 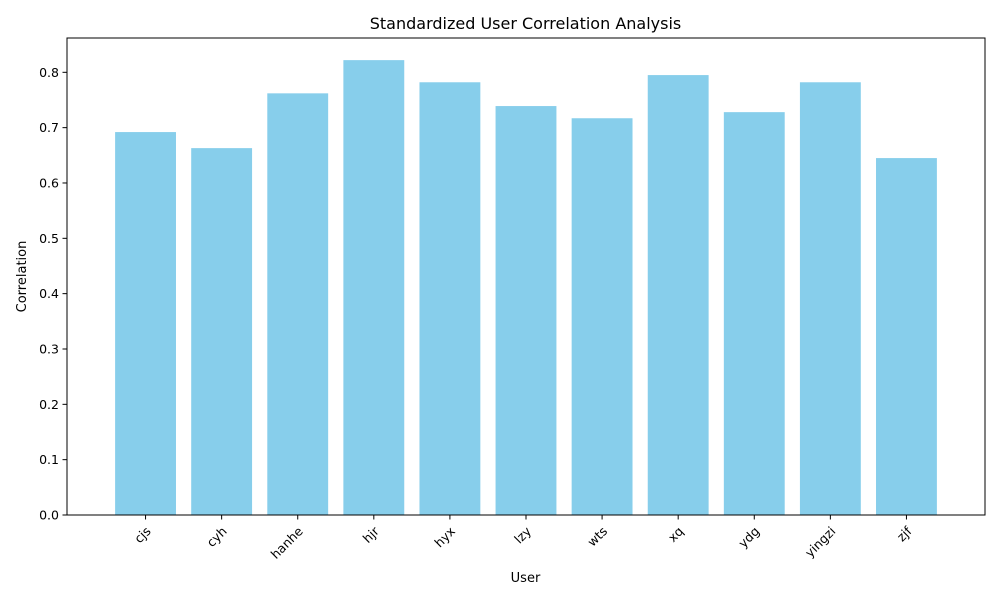 I want to click on y-tick-label-2: 0.2, so click(x=49, y=404).